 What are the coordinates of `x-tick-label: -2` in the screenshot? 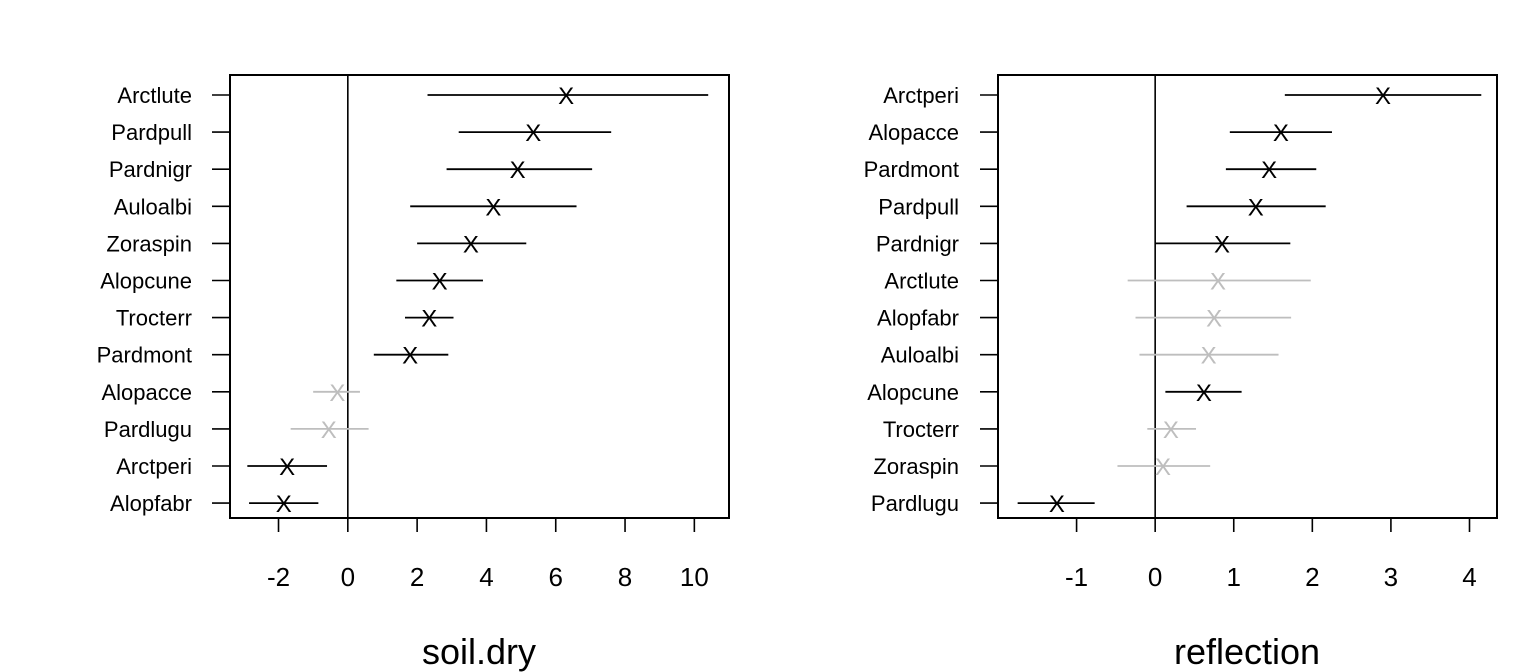 It's located at (278, 577).